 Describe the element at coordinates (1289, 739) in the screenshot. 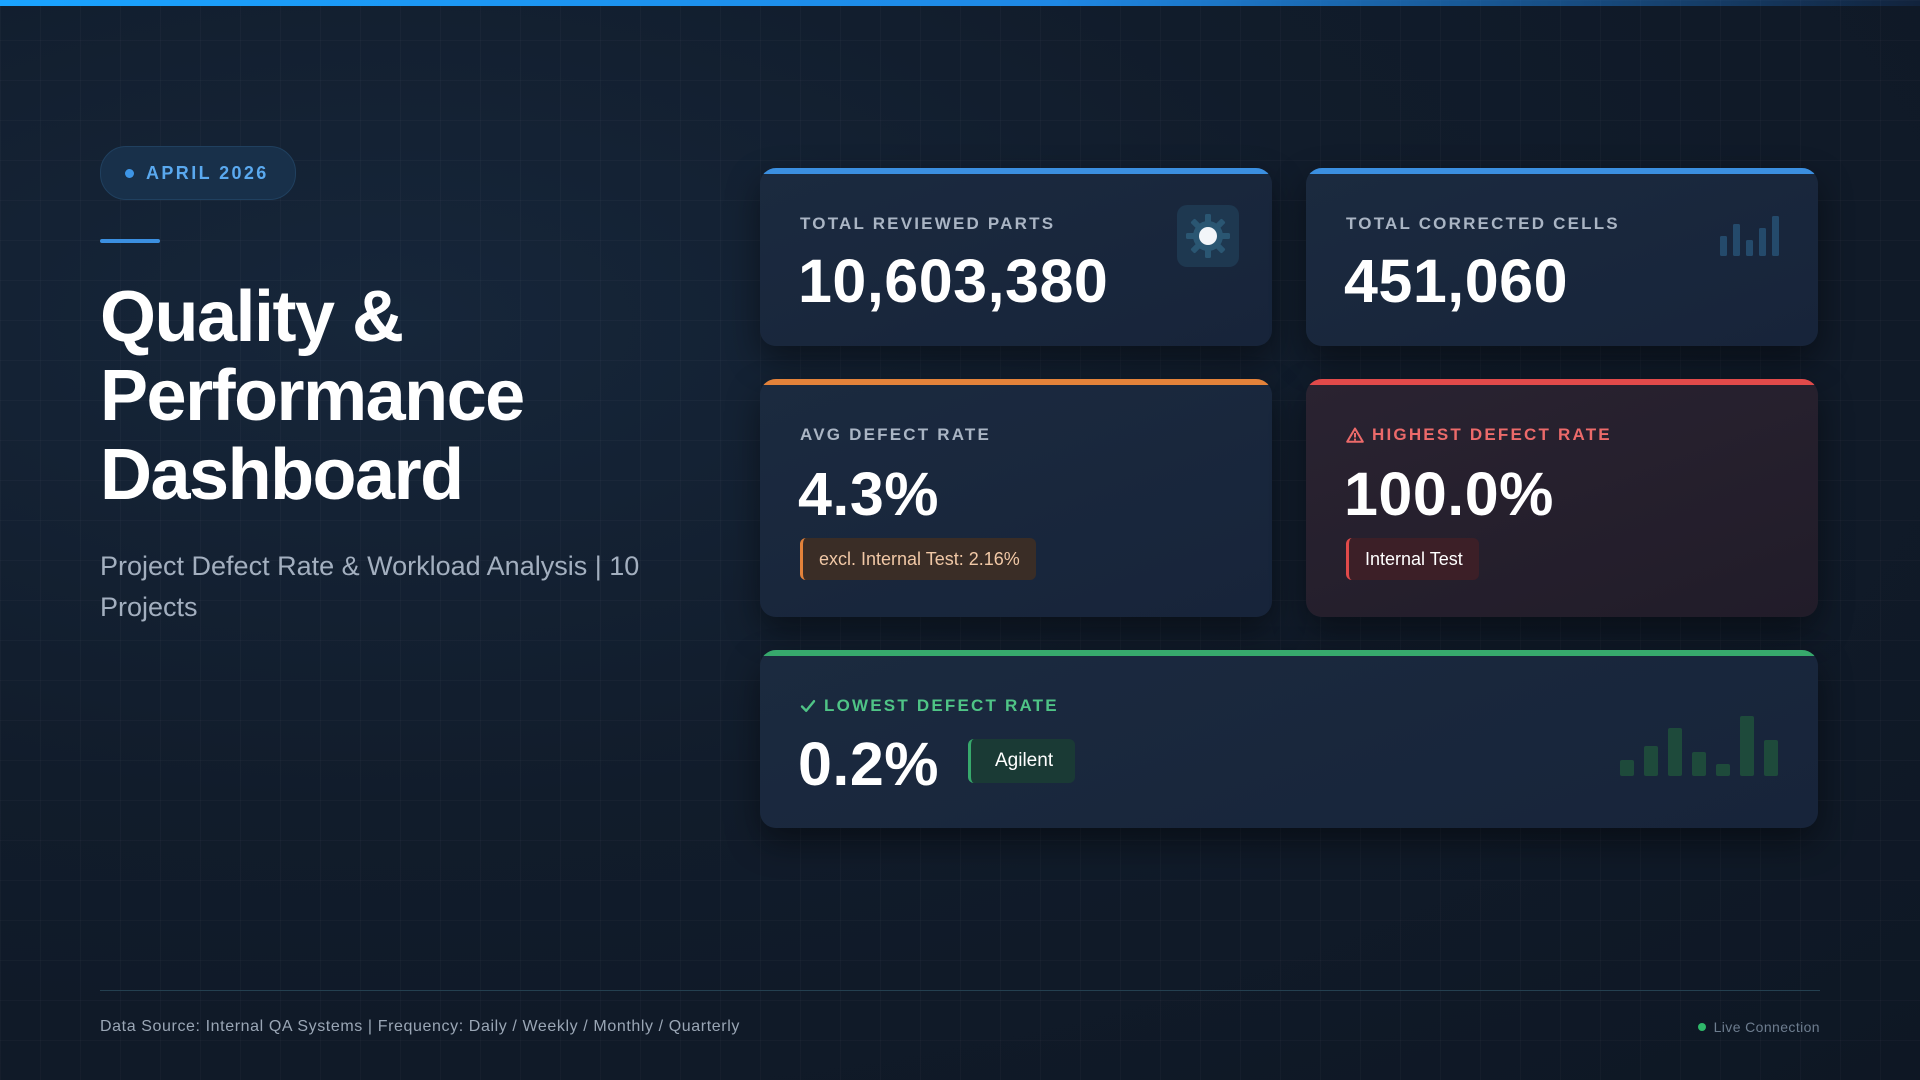

I see `card-lowest-defect-rate: LOWEST DEFECT RATE 0.2% Agilent` at that location.